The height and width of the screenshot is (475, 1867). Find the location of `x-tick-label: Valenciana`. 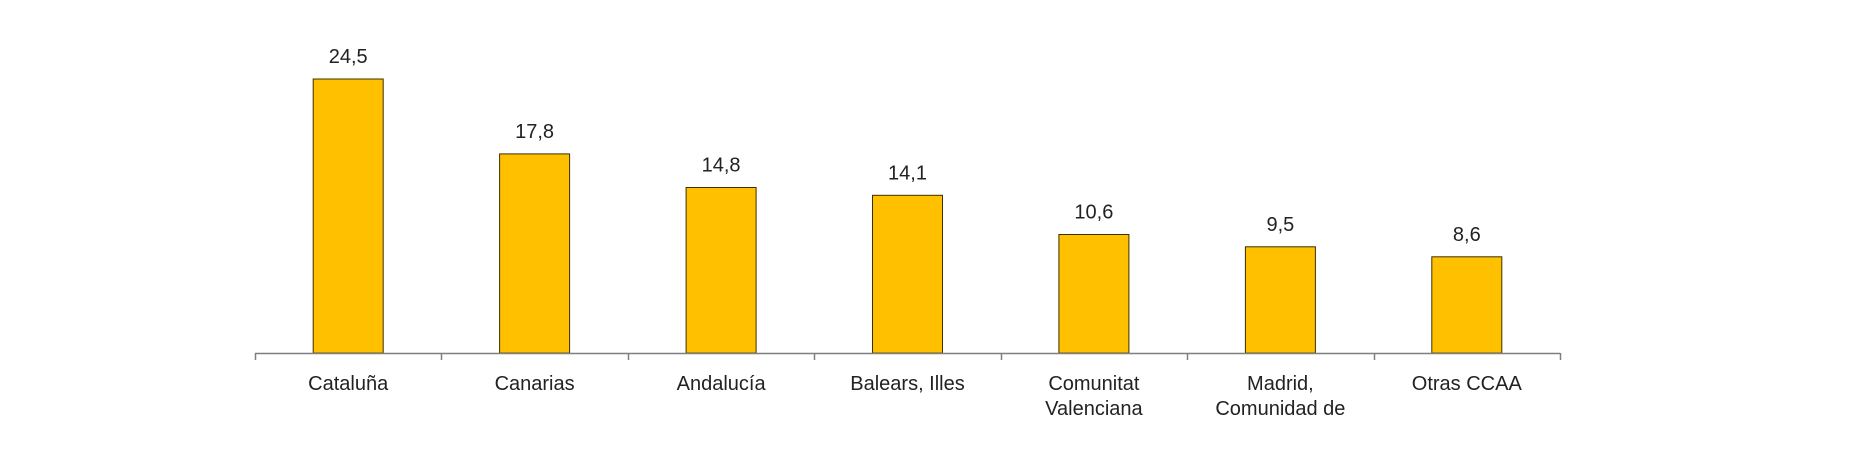

x-tick-label: Valenciana is located at coordinates (1094, 409).